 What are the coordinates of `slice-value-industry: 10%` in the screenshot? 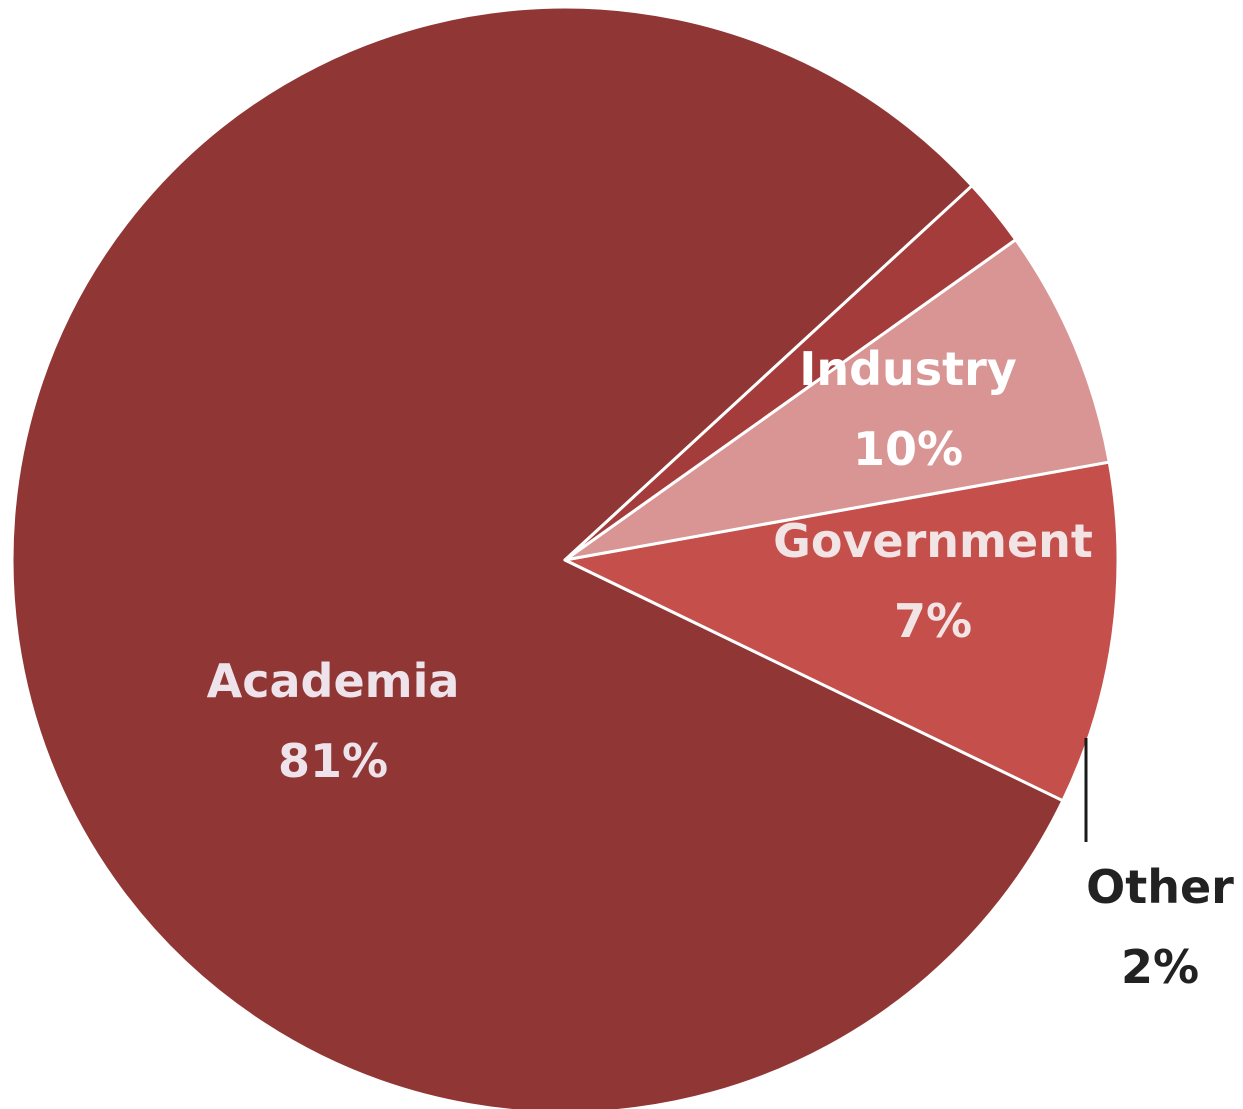 It's located at (908, 449).